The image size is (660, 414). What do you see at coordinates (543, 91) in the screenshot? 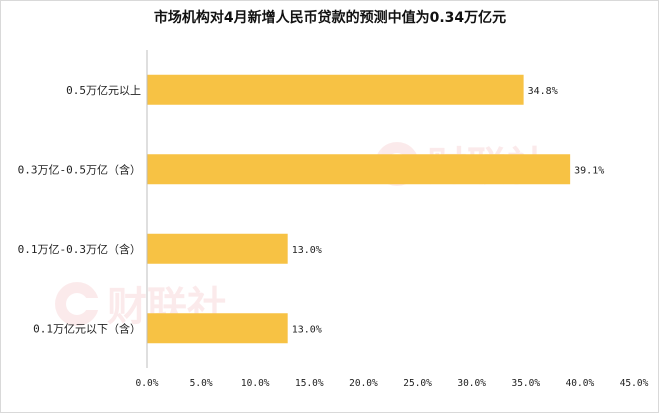
I see `data-label: 34.8%` at bounding box center [543, 91].